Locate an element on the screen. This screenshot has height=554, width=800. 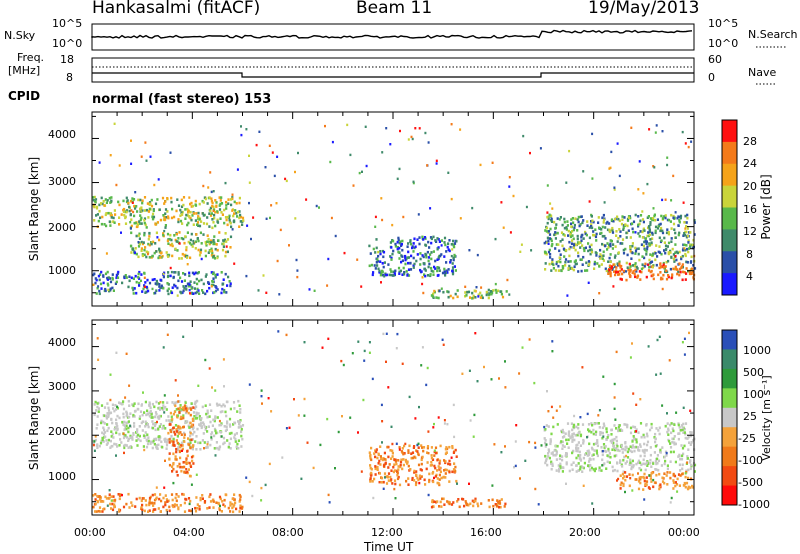
nsky-tick-high: 10^5 is located at coordinates (67, 23).